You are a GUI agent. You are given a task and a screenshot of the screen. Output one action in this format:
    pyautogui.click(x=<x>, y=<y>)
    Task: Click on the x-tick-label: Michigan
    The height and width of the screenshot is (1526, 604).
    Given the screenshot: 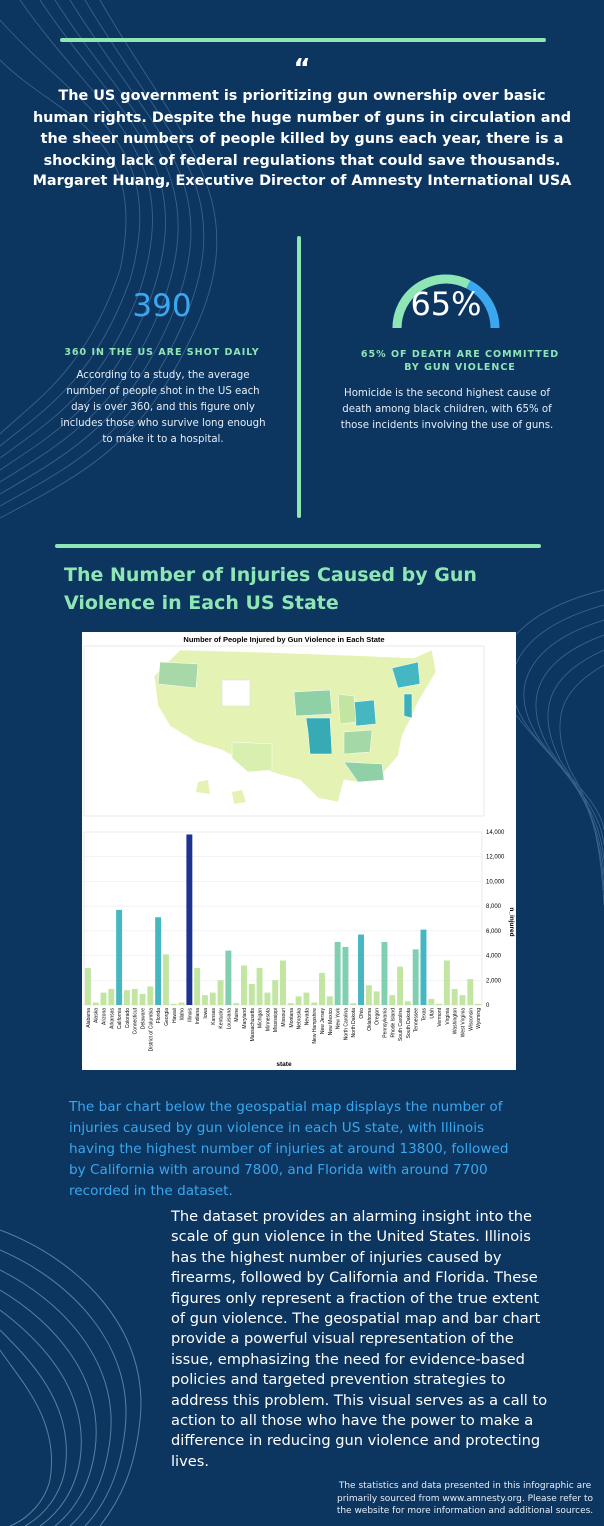 What is the action you would take?
    pyautogui.click(x=261, y=1018)
    